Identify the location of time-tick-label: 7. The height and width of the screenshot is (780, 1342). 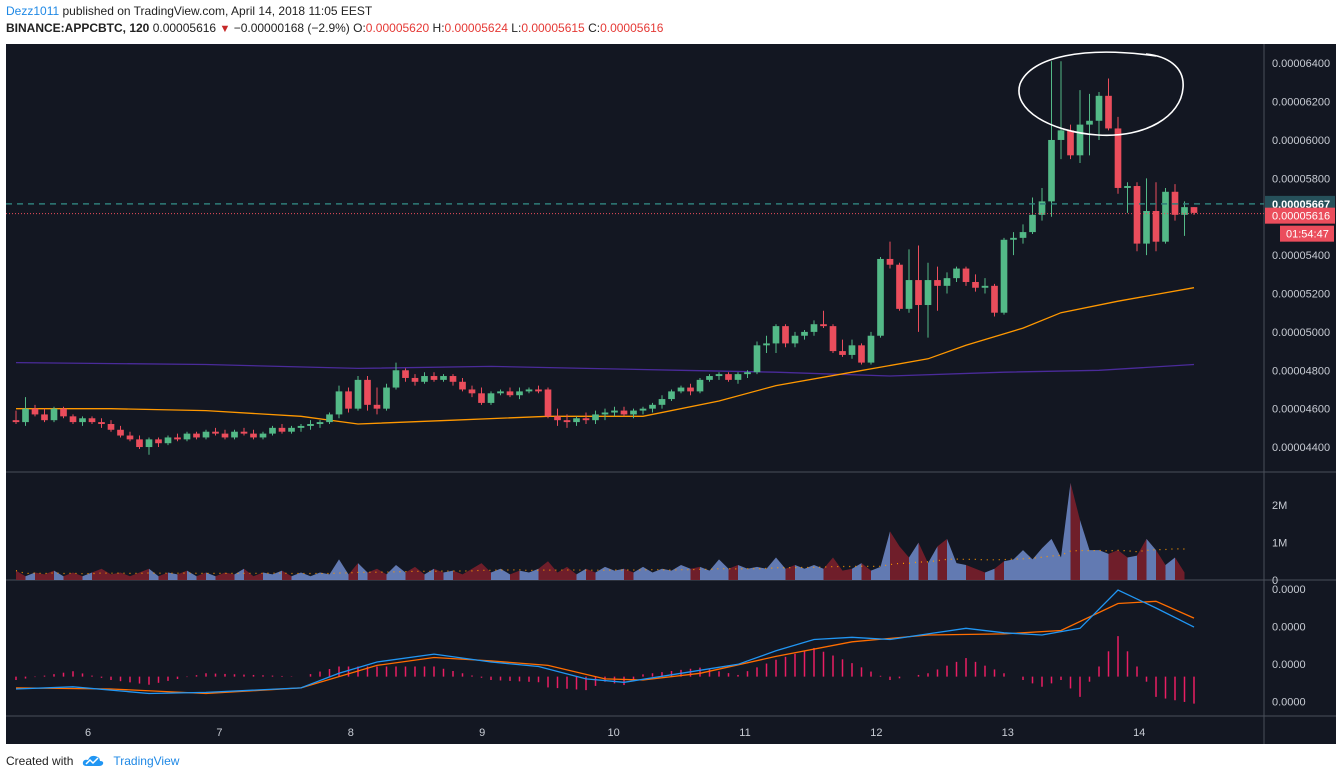
(219, 733).